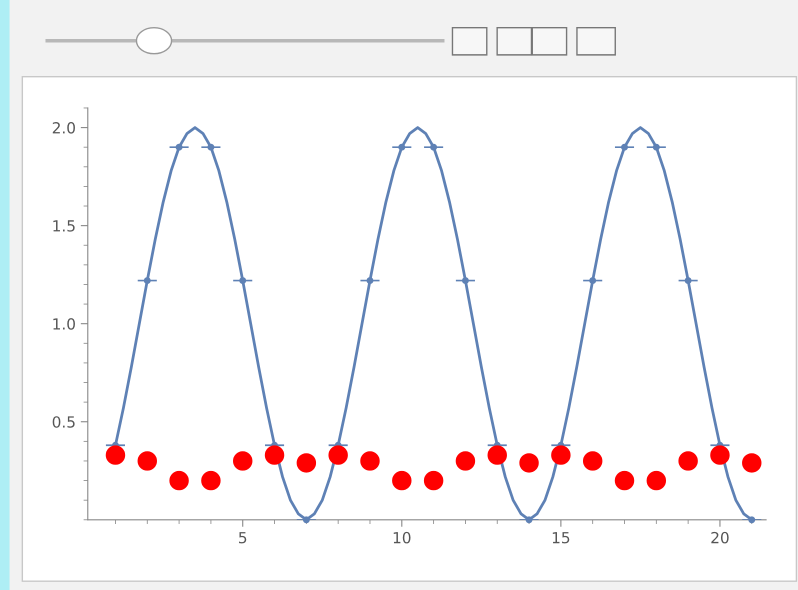 The width and height of the screenshot is (798, 590). I want to click on x-tick-label: 20, so click(720, 538).